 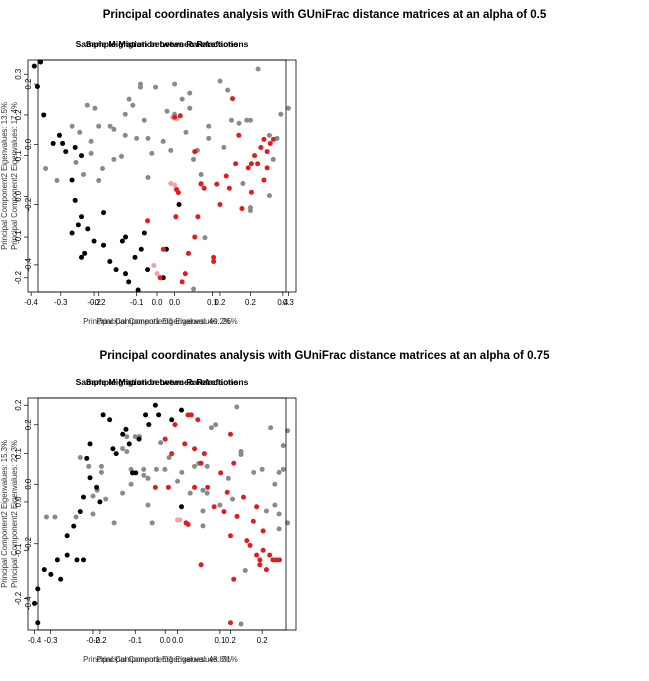 I want to click on x-tick-label: -0.3, so click(x=60, y=302).